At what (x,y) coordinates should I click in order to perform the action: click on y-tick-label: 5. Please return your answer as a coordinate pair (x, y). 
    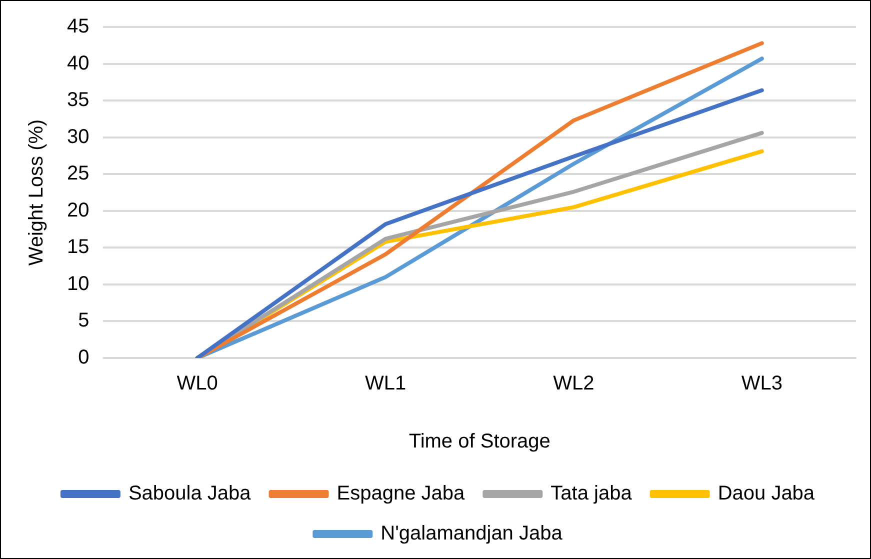
    Looking at the image, I should click on (84, 321).